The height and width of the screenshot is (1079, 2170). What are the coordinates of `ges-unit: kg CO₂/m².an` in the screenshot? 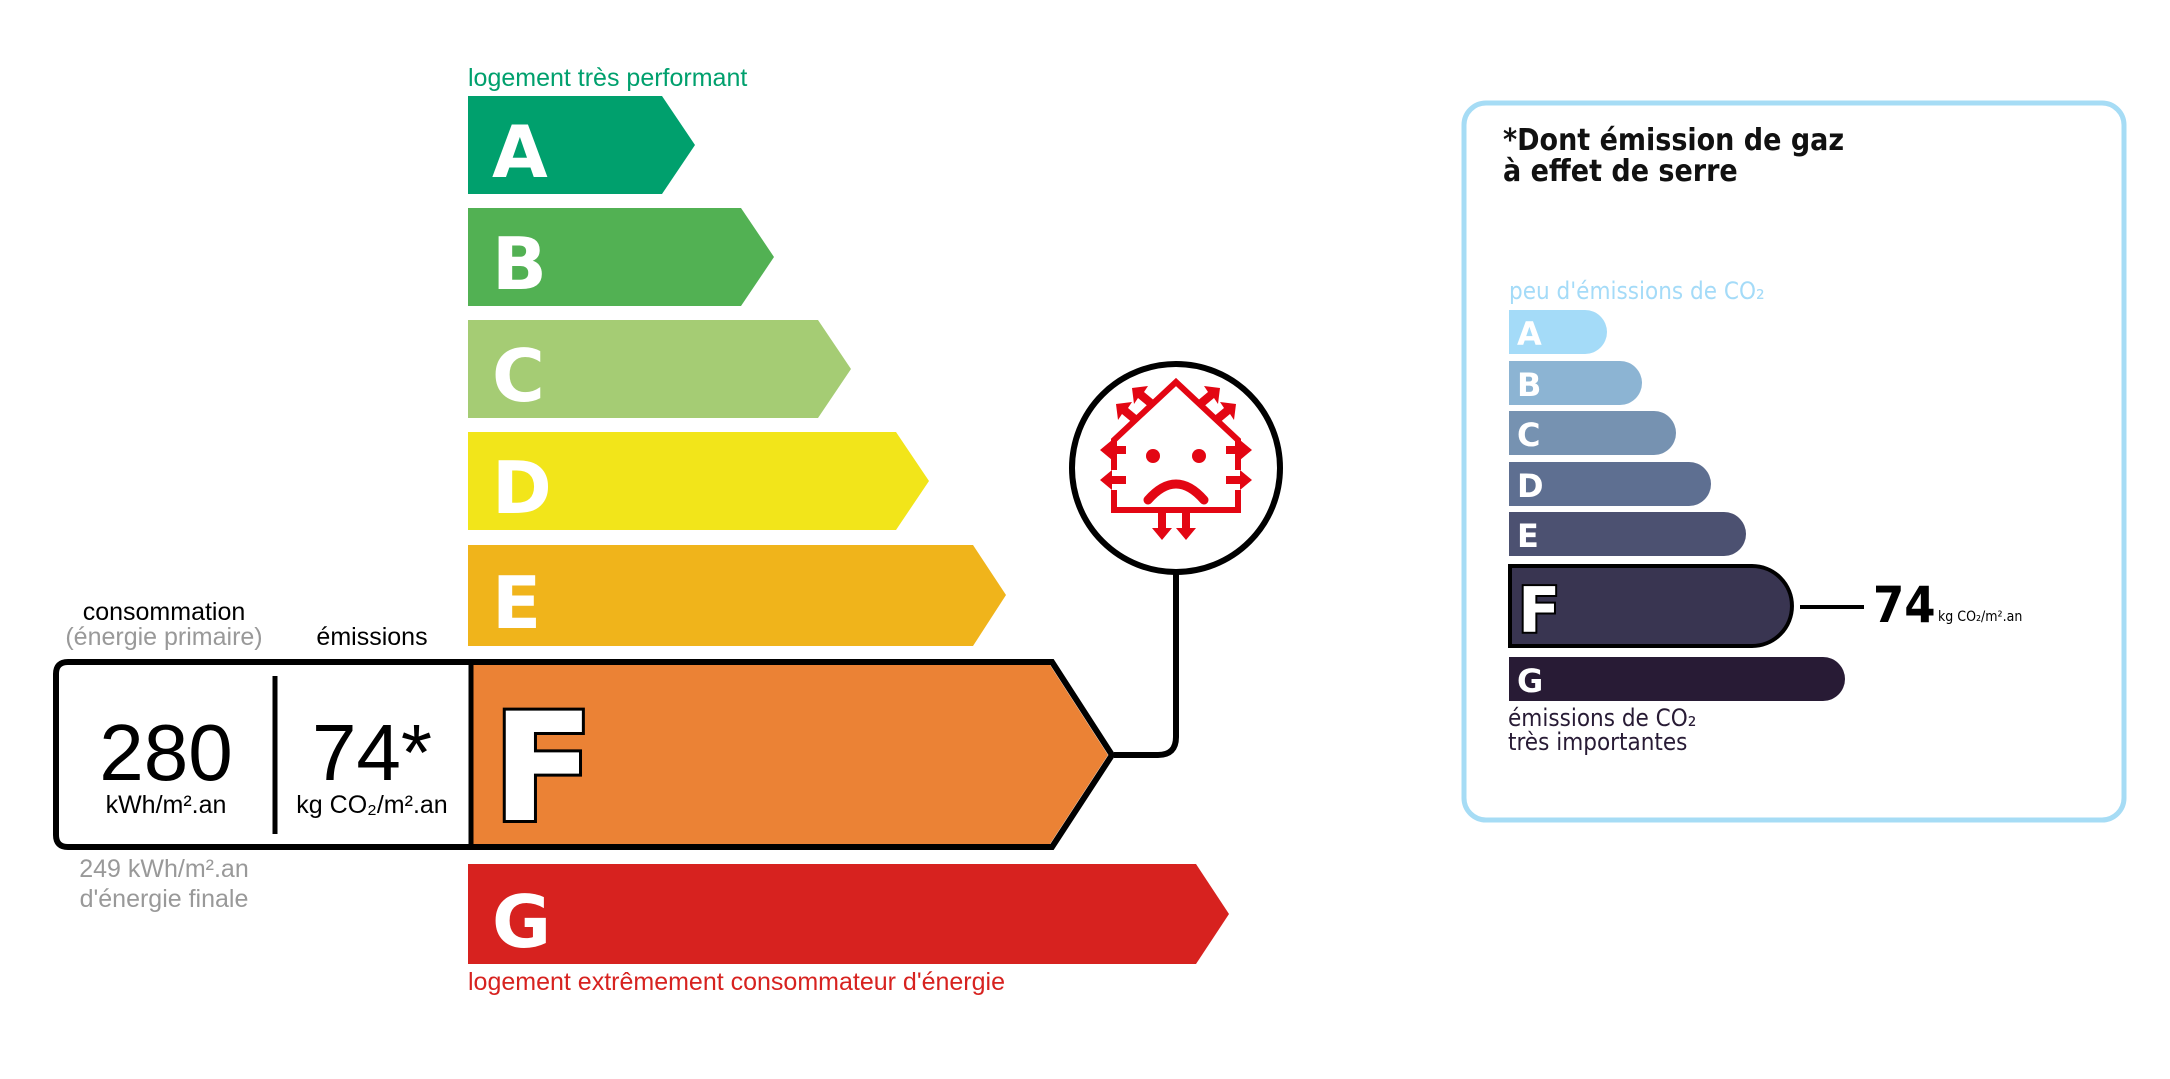 It's located at (1980, 617).